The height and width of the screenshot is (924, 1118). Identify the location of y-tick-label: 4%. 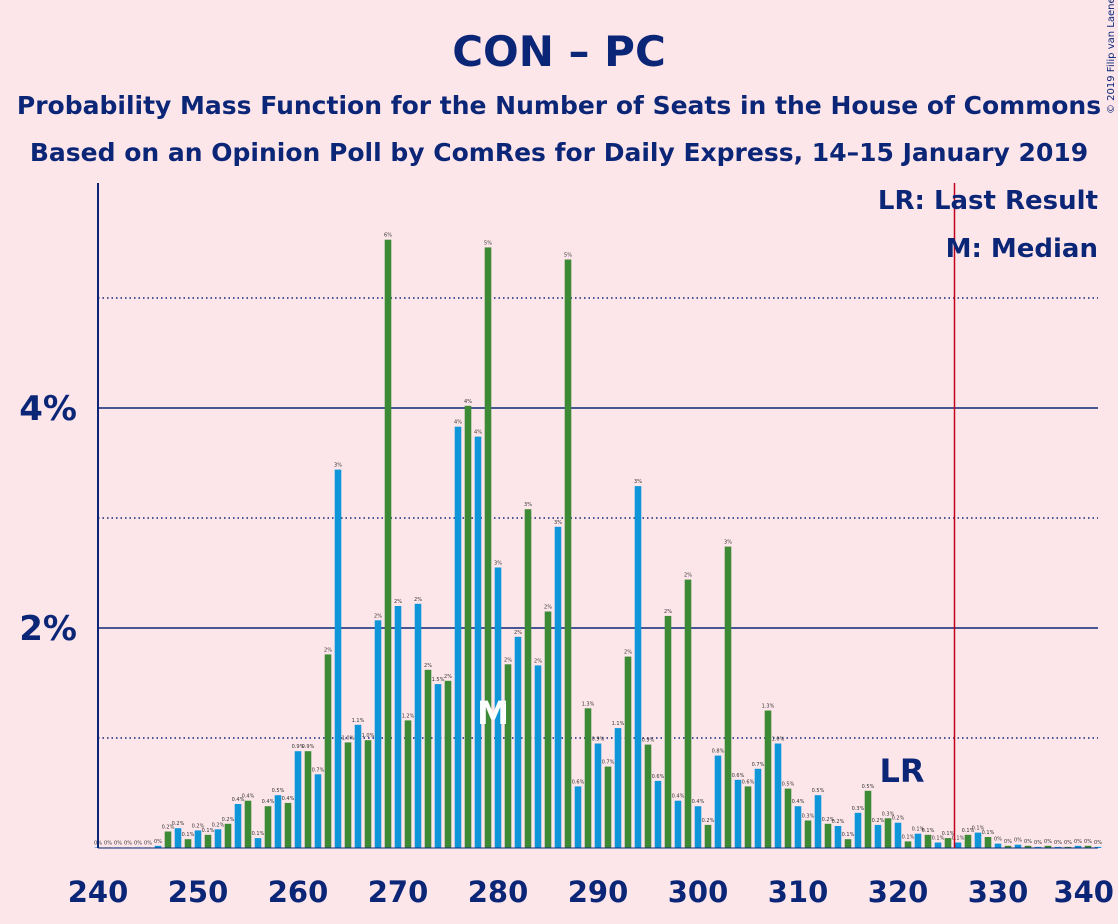
(48, 409).